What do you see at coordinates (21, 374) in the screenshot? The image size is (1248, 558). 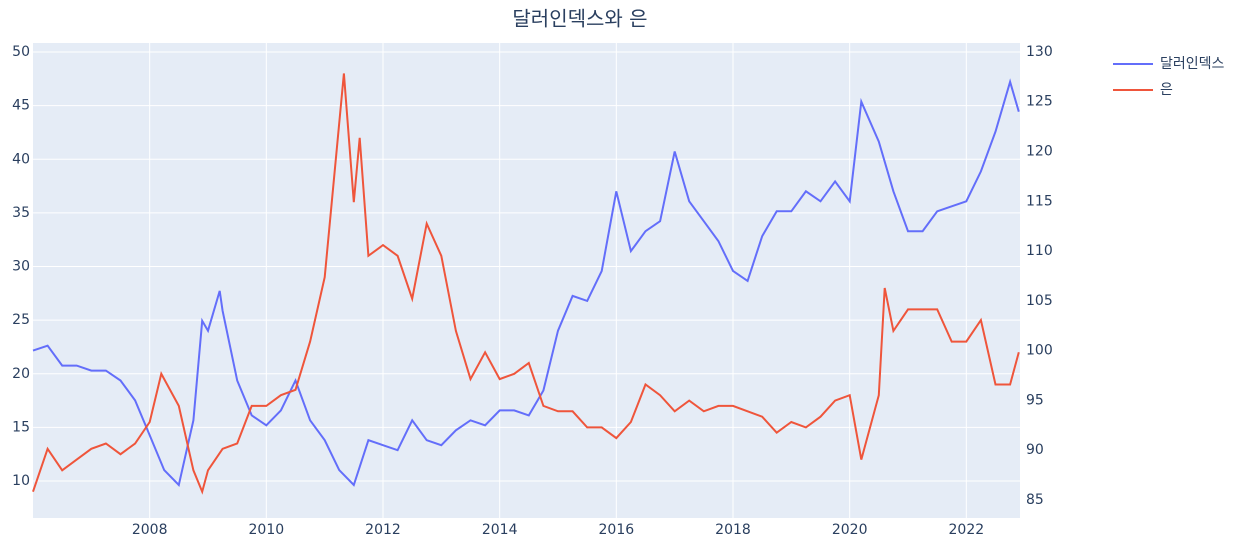 I see `y-tick-label: 20` at bounding box center [21, 374].